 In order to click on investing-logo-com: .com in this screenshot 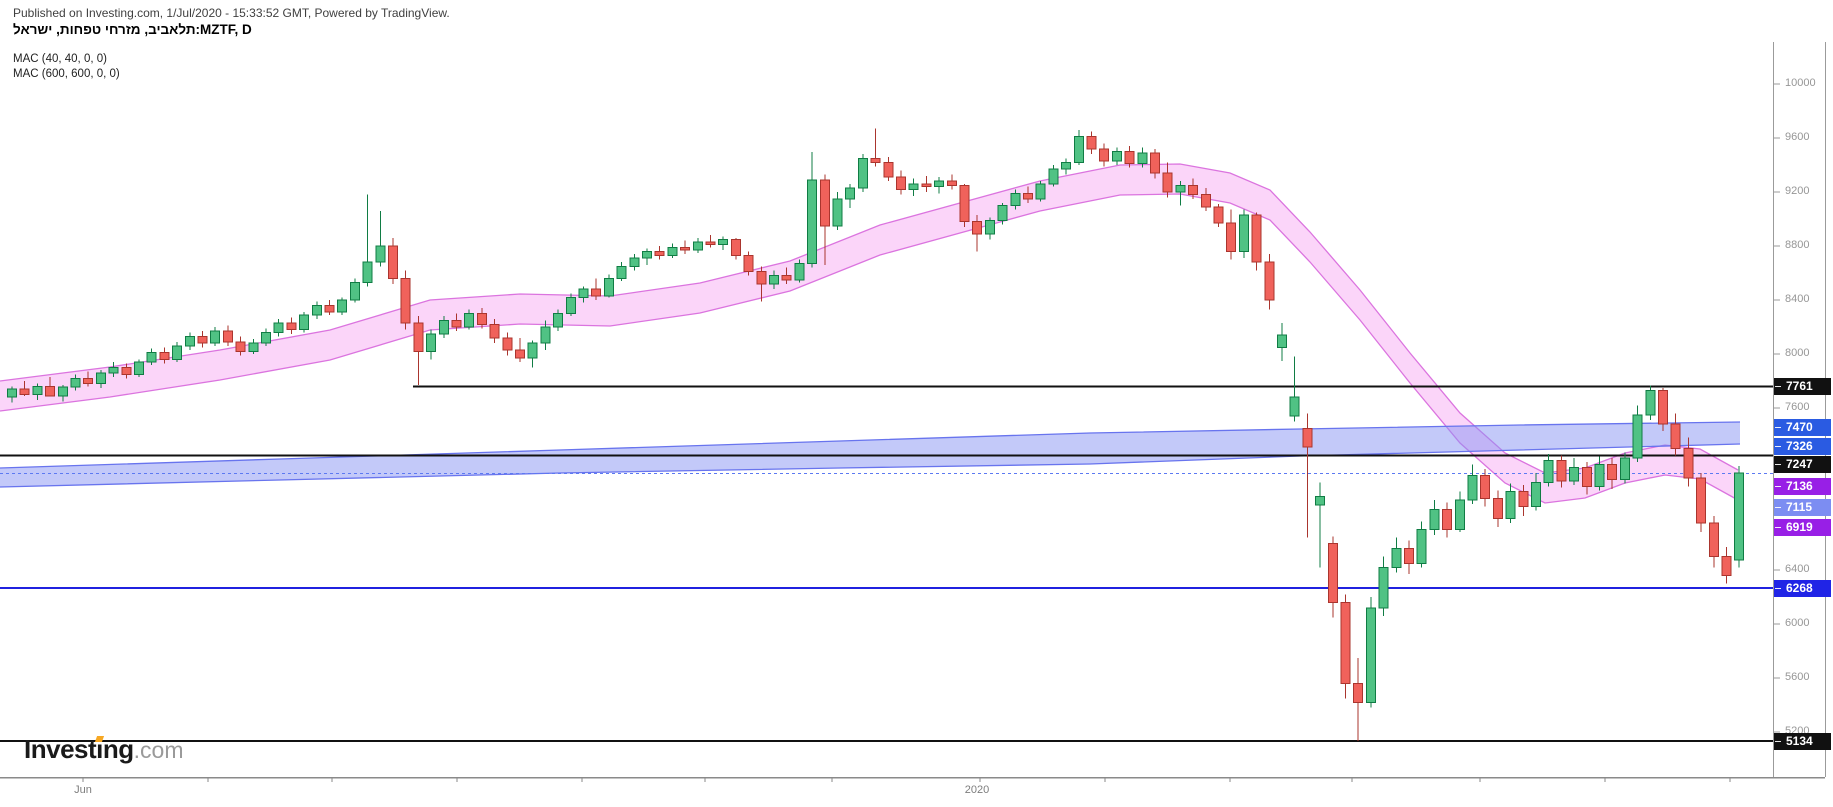, I will do `click(158, 750)`.